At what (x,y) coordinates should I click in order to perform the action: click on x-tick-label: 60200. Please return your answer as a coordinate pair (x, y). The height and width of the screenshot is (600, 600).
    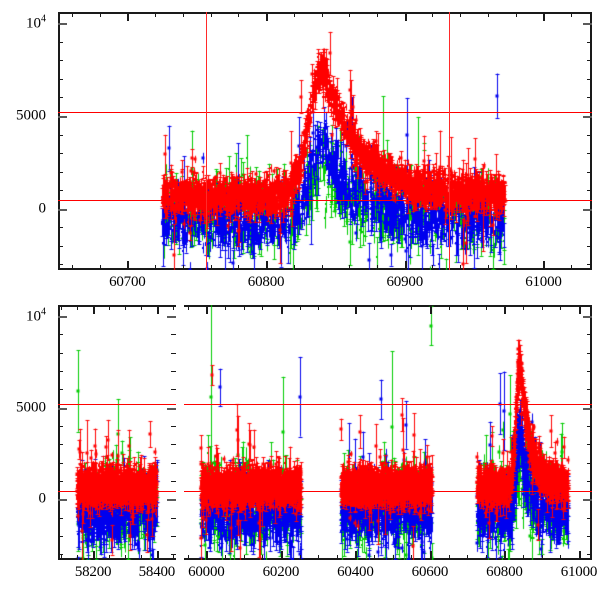
    Looking at the image, I should click on (281, 572).